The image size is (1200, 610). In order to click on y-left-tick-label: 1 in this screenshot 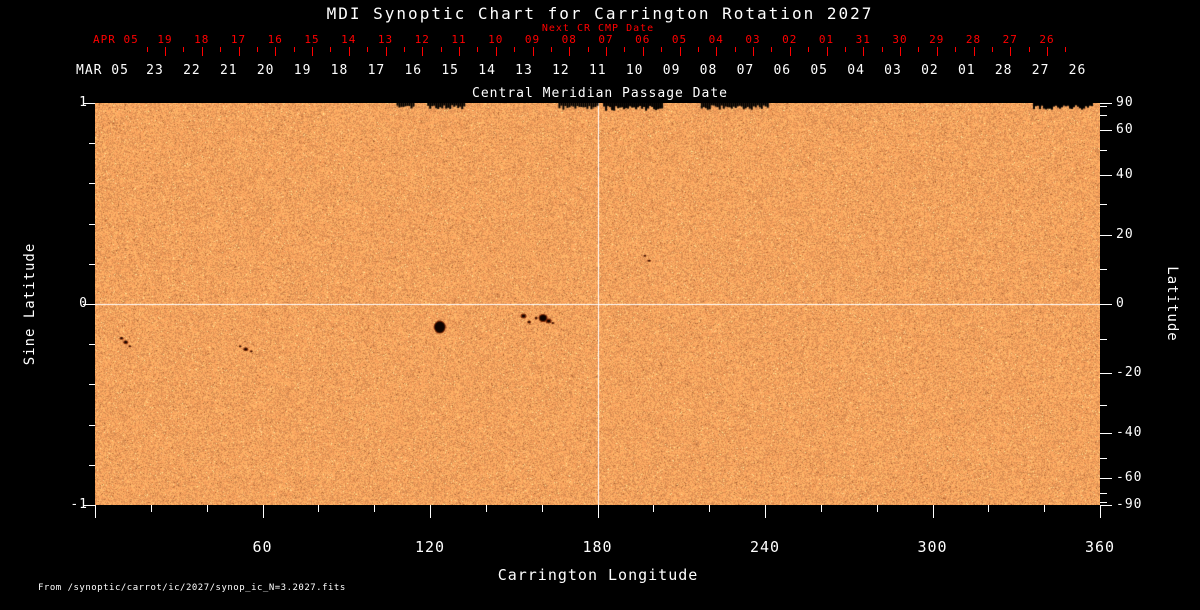, I will do `click(83, 102)`.